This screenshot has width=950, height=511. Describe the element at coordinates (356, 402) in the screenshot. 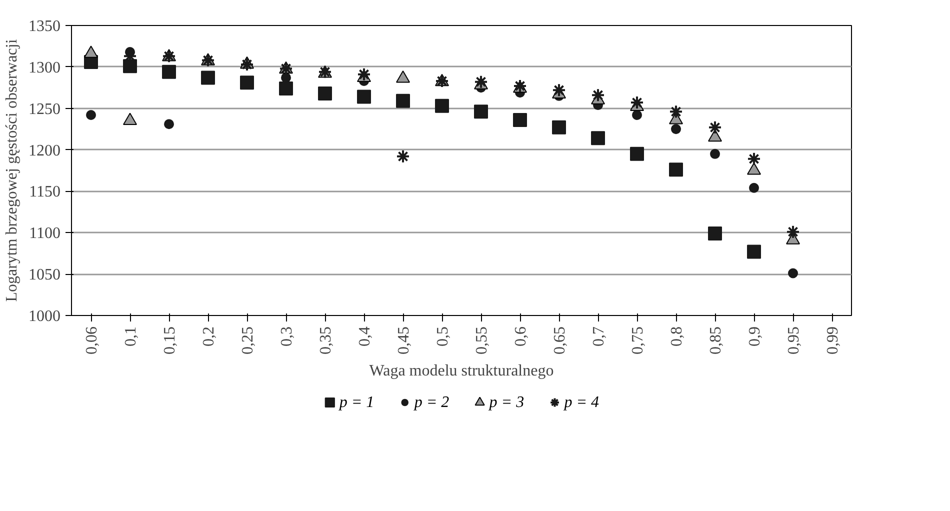

I see `legend-label: p = 1` at that location.